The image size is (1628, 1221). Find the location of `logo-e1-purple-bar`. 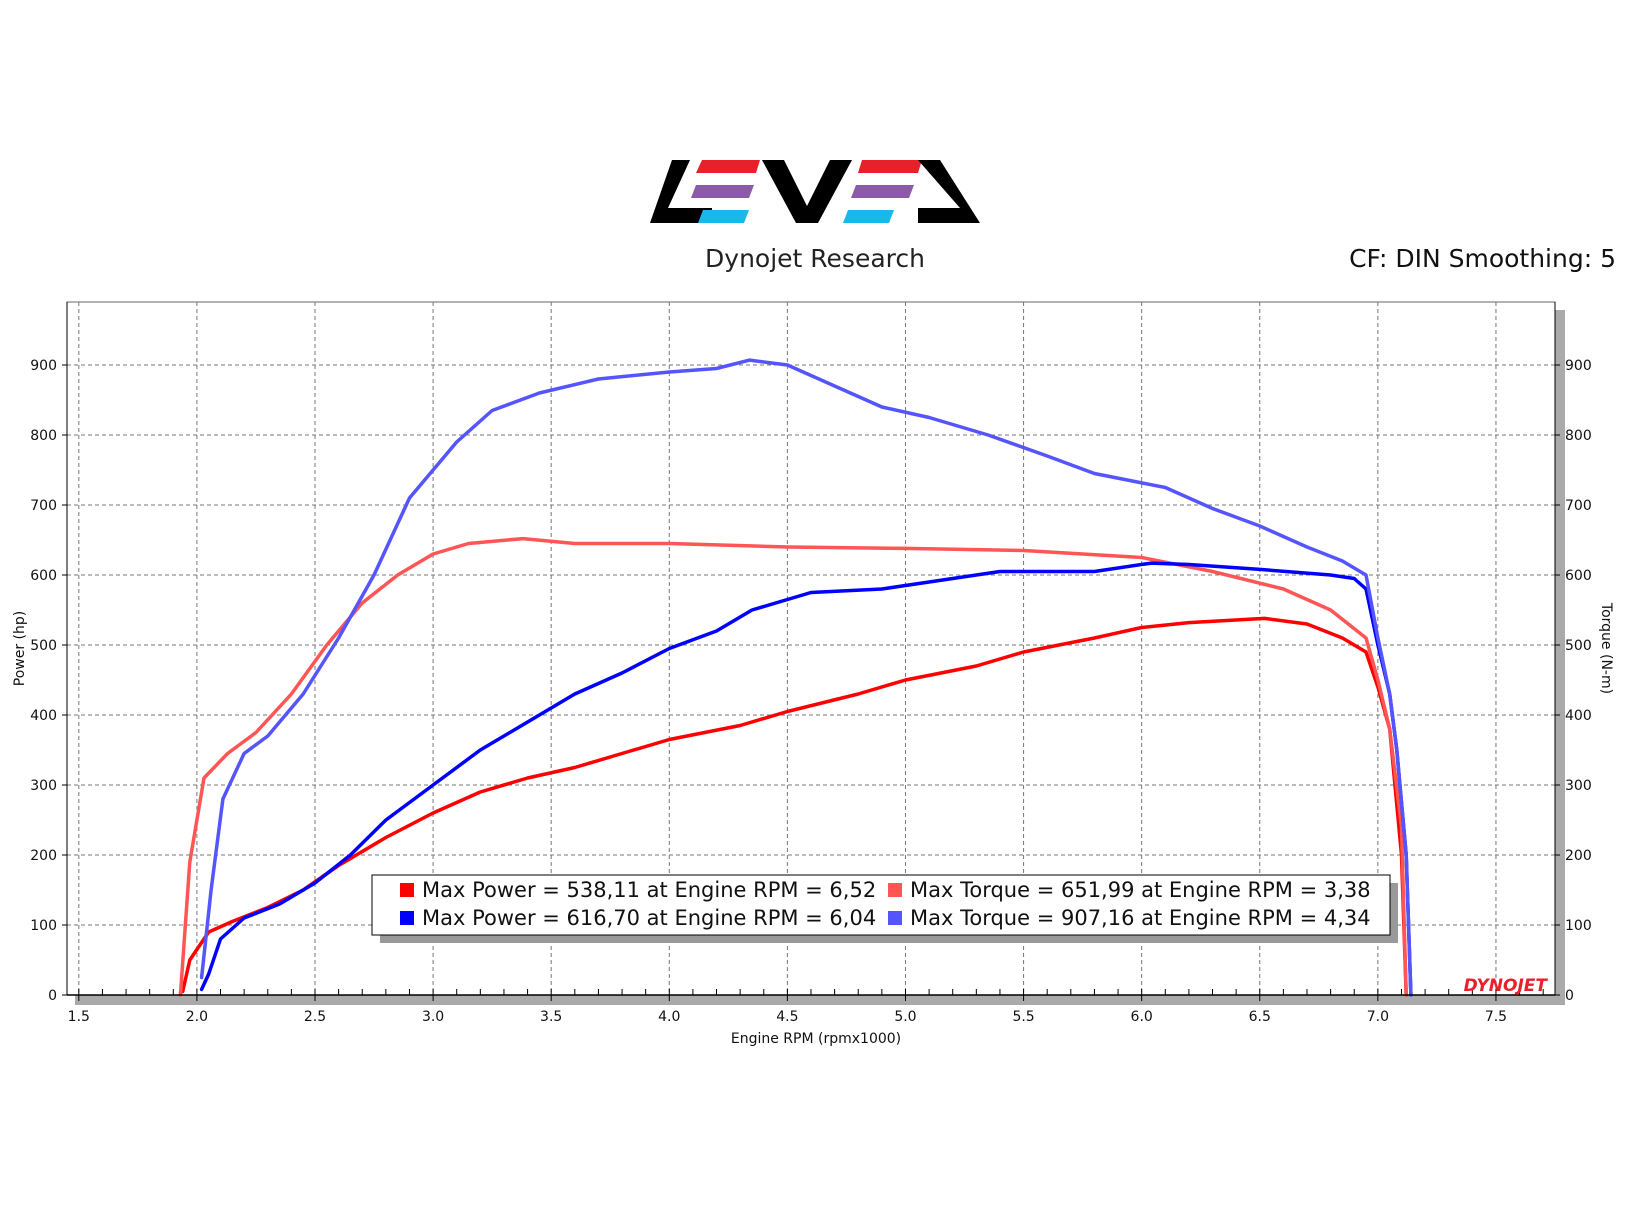

logo-e1-purple-bar is located at coordinates (722, 191).